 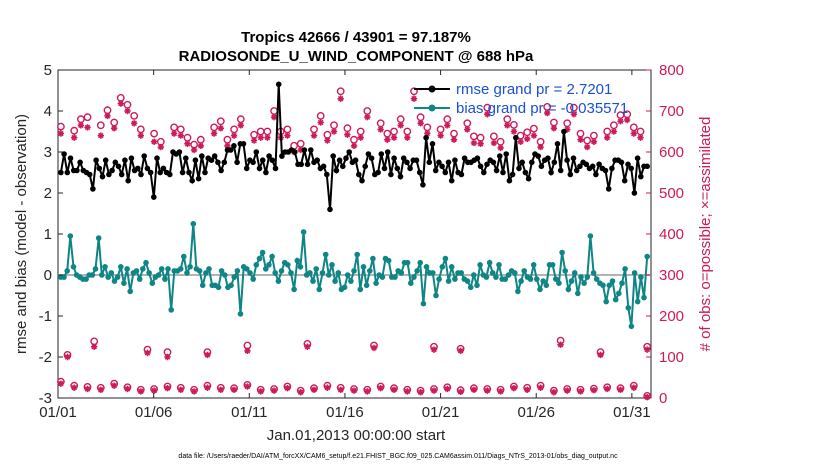 What do you see at coordinates (356, 435) in the screenshot?
I see `x-axis-label: Jan.01,2013 00:00:00 start` at bounding box center [356, 435].